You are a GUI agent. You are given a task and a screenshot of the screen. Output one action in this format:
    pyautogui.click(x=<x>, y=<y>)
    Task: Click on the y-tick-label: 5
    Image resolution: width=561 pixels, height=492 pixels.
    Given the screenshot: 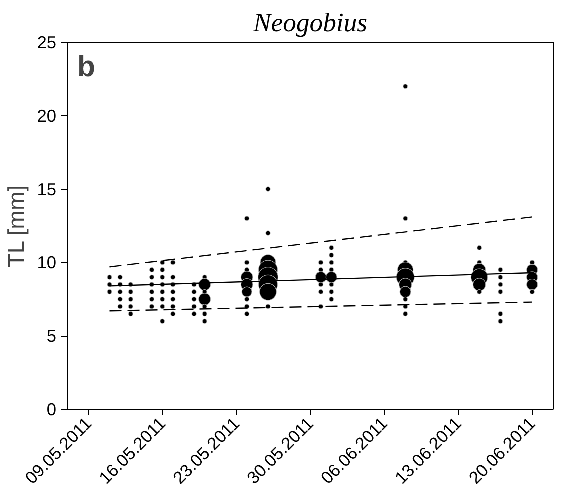 What is the action you would take?
    pyautogui.click(x=51, y=336)
    